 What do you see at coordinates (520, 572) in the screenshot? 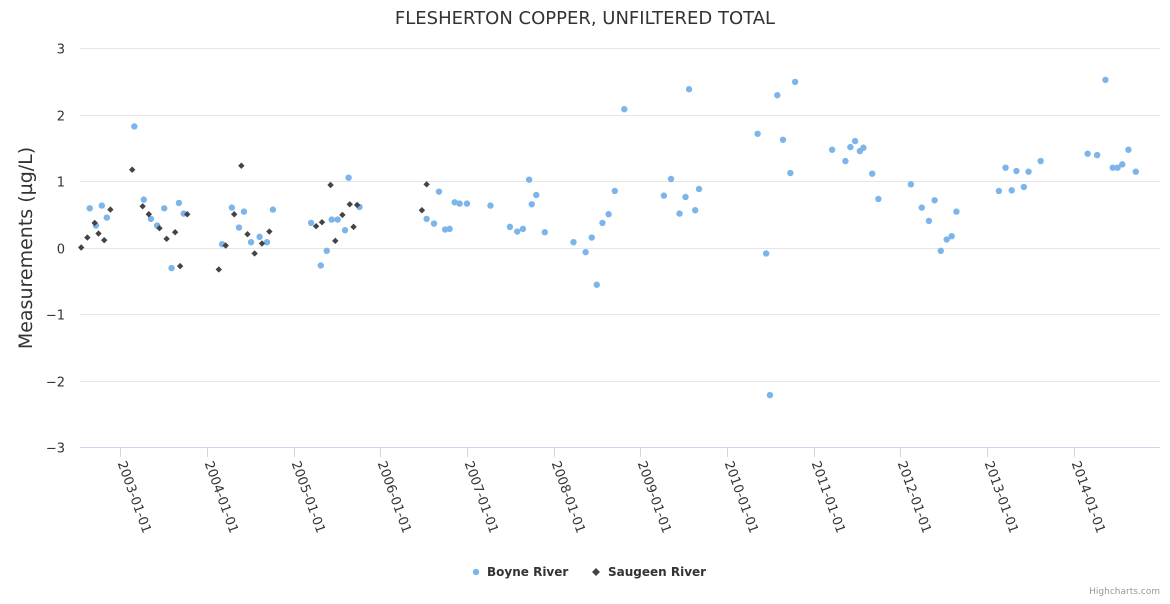
I see `legend-item-boyne-river: Boyne River` at bounding box center [520, 572].